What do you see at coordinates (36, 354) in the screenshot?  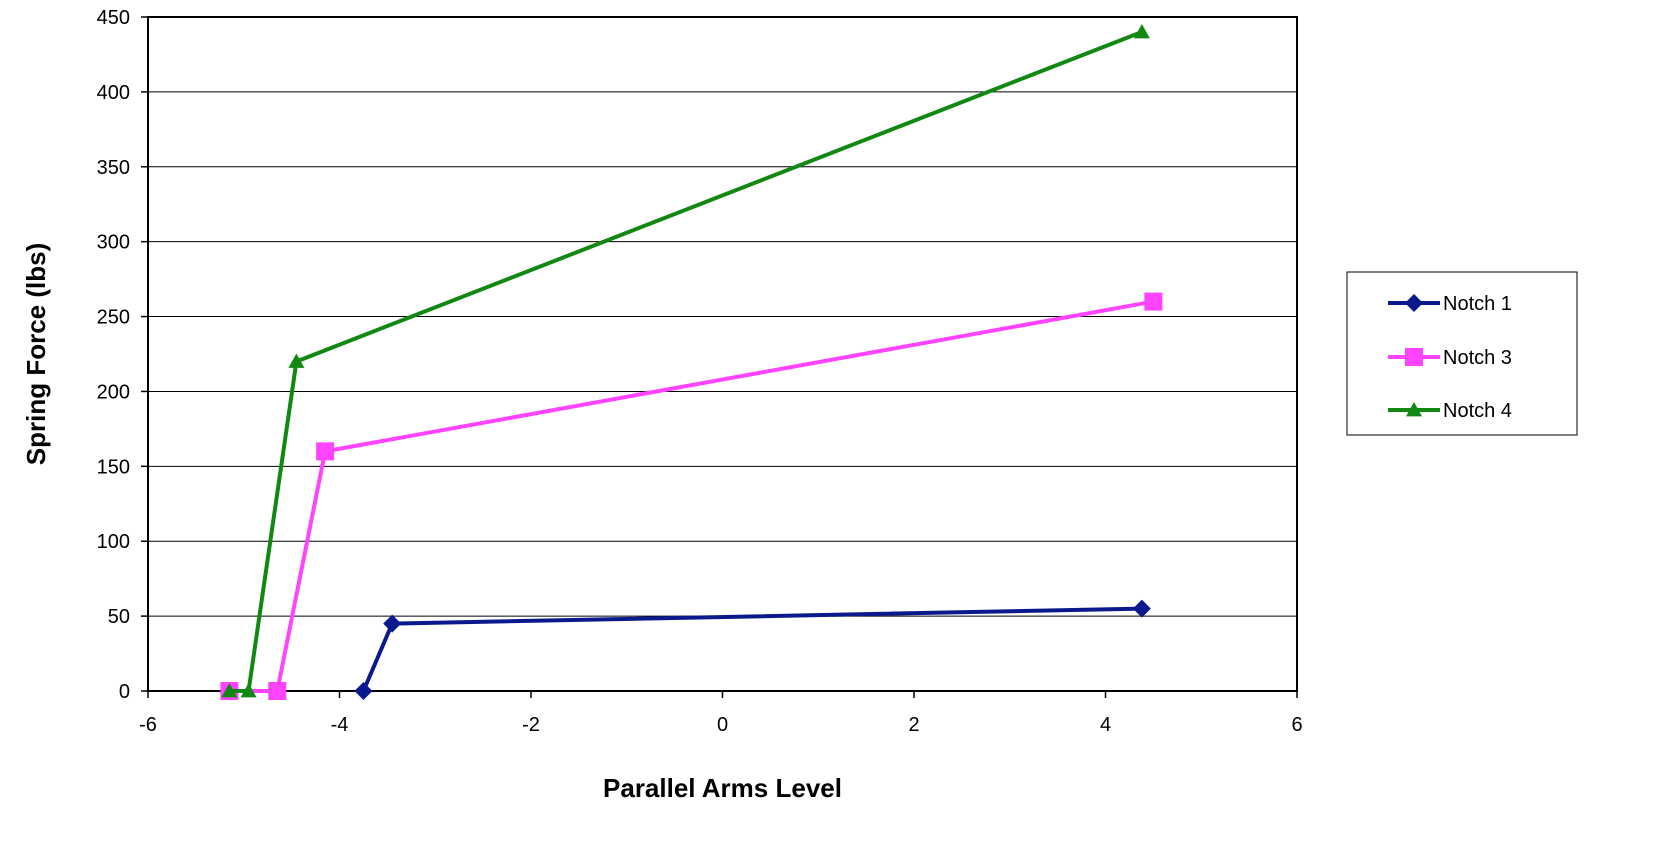 I see `y-axis-title: Spring Force (lbs)` at bounding box center [36, 354].